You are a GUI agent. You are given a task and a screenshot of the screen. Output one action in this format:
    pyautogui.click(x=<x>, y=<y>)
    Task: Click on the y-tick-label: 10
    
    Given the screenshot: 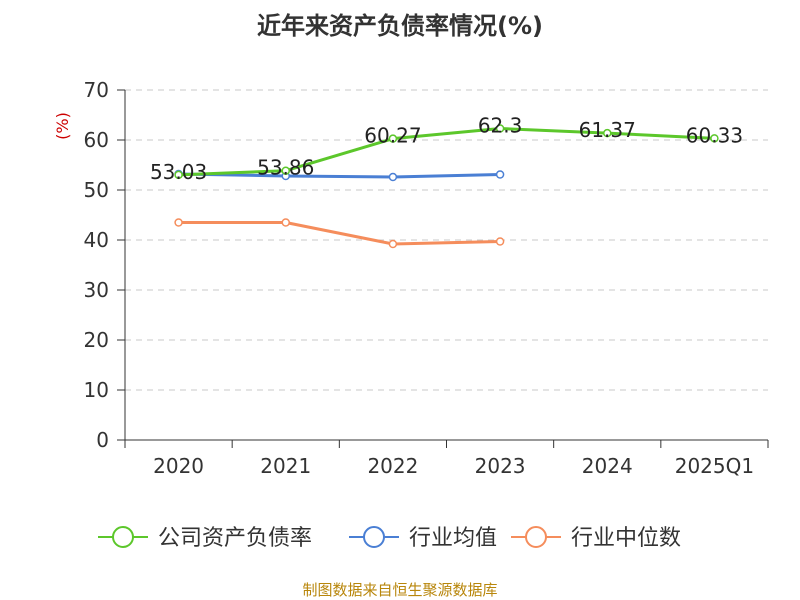 What is the action you would take?
    pyautogui.click(x=96, y=390)
    